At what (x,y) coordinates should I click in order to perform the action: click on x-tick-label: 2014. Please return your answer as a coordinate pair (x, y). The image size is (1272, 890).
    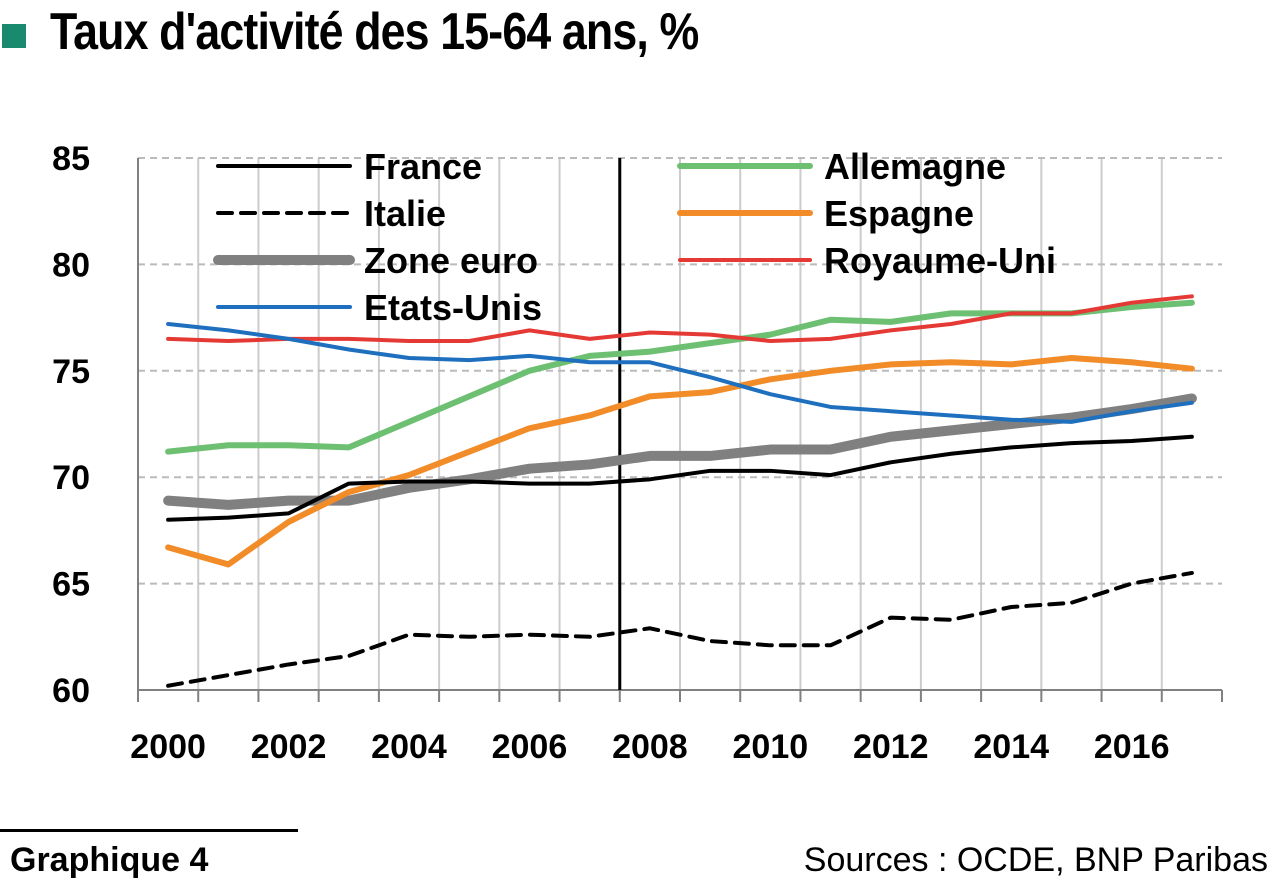
    Looking at the image, I should click on (1011, 747).